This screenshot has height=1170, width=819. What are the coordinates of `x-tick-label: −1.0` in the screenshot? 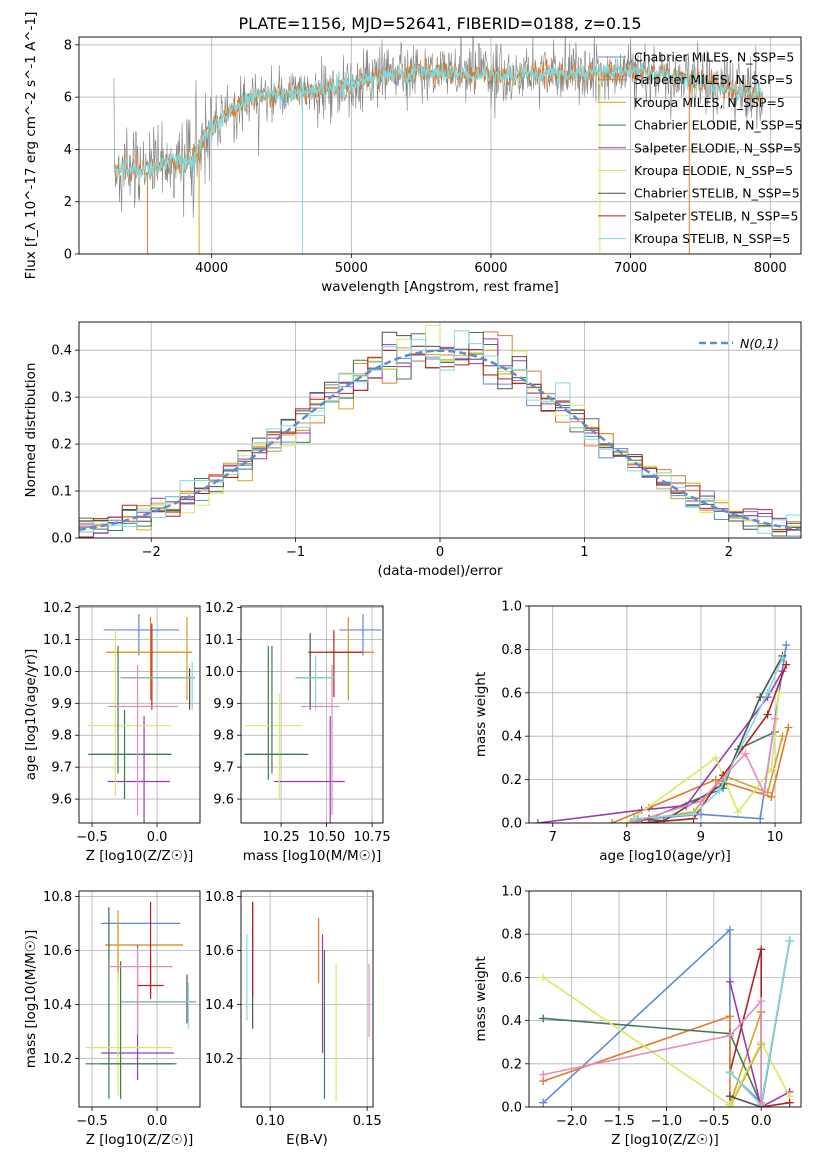 It's located at (667, 1121).